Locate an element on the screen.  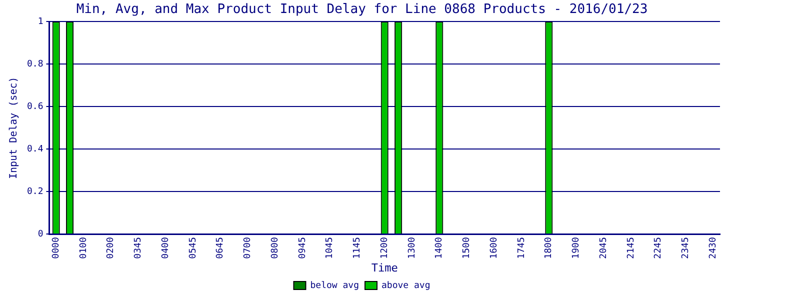
x-tick-label: 2245 is located at coordinates (659, 248).